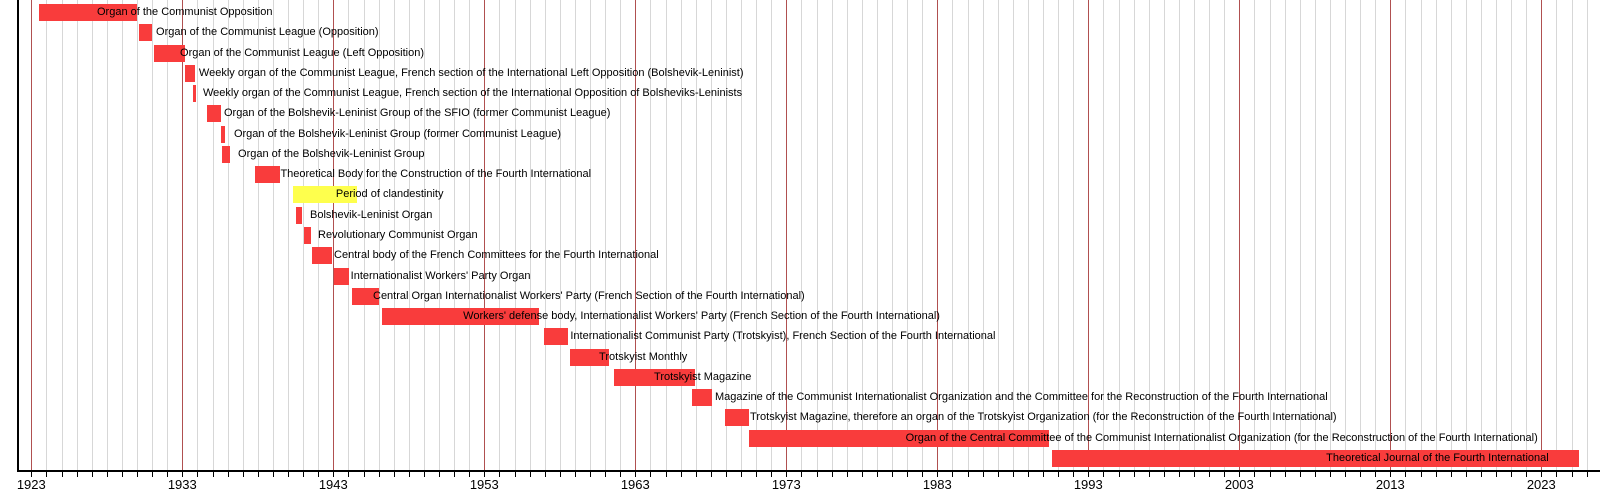 This screenshot has width=1600, height=500. Describe the element at coordinates (389, 194) in the screenshot. I see `timeline-bar-label: Period of clandestinity` at that location.